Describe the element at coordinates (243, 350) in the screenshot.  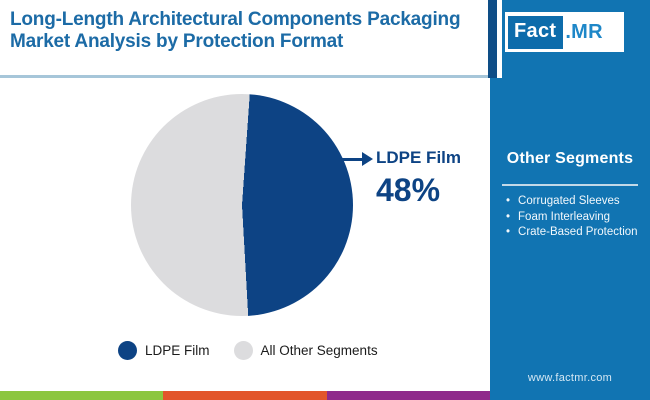
I see `legend-swatch-all-other-segments` at that location.